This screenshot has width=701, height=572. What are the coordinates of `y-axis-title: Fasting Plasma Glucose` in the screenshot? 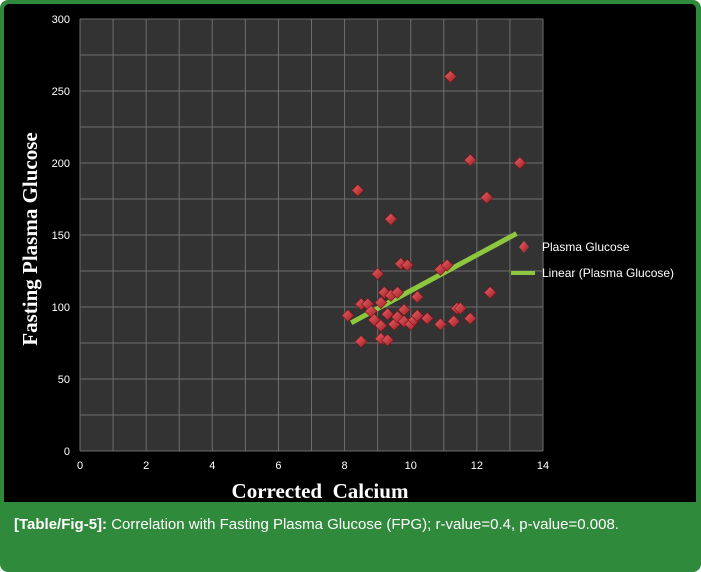 It's located at (30, 239).